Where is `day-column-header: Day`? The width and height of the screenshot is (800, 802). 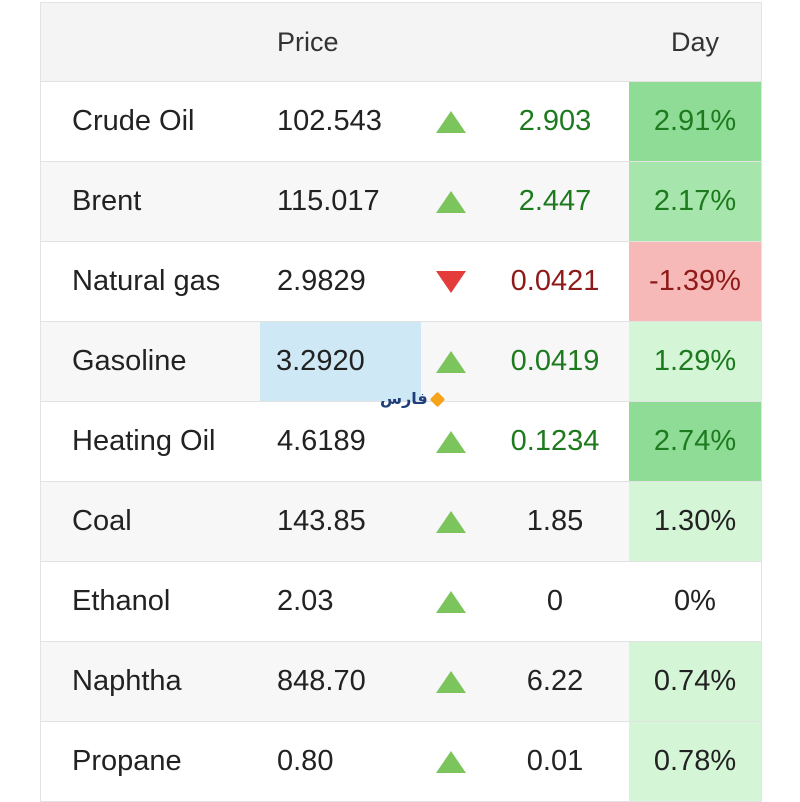 day-column-header: Day is located at coordinates (694, 41).